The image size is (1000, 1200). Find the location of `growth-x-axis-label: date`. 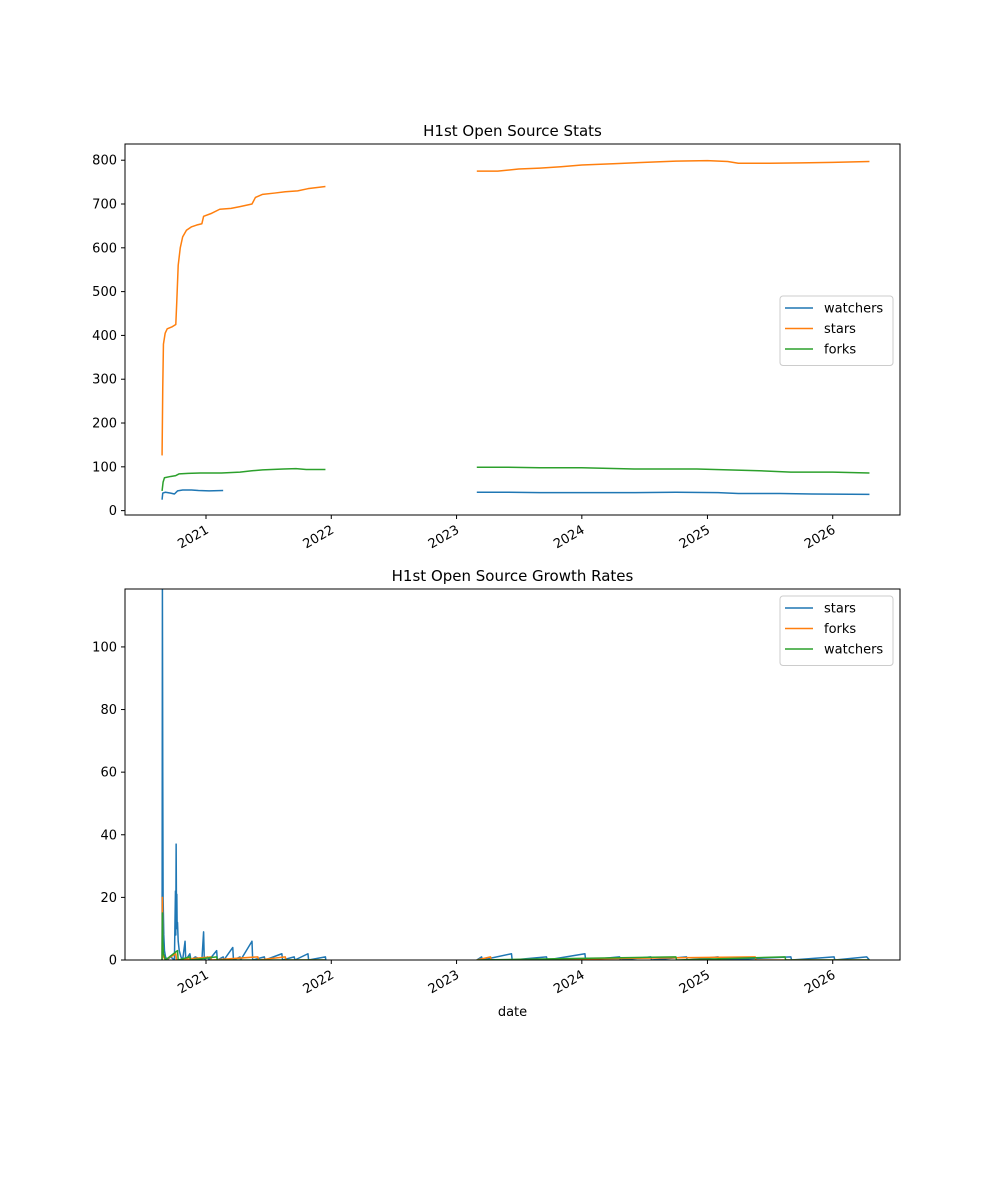

growth-x-axis-label: date is located at coordinates (512, 1012).